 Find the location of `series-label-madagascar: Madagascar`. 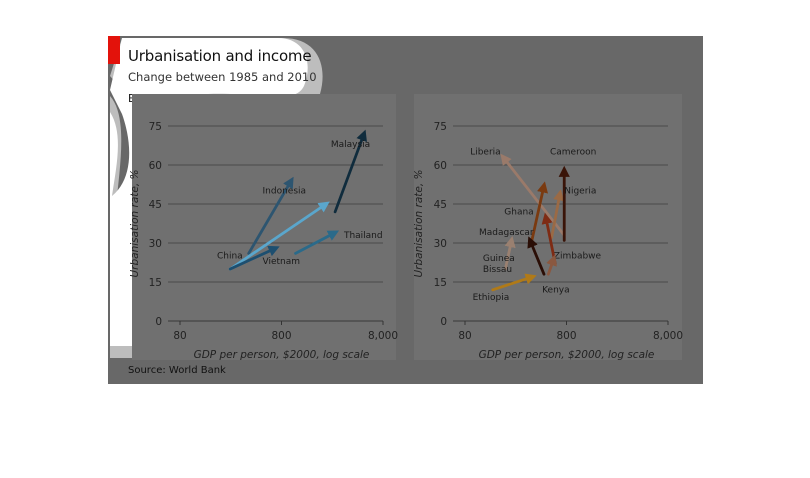

series-label-madagascar: Madagascar is located at coordinates (506, 233).